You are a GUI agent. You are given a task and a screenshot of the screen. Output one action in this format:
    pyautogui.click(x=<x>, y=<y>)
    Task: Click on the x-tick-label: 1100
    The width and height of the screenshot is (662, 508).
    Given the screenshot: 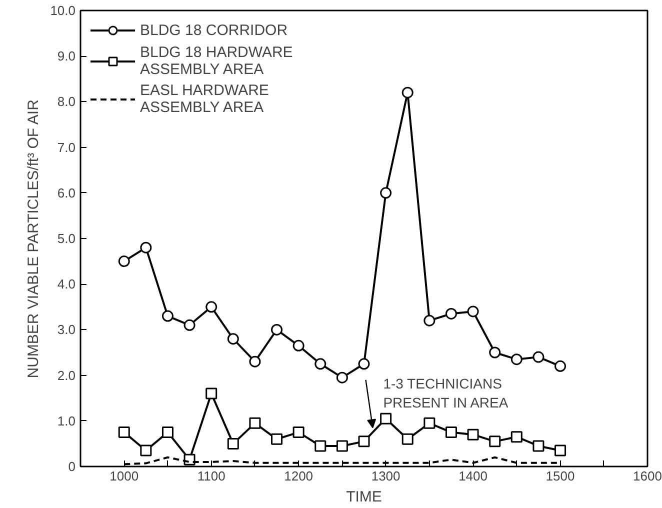 What is the action you would take?
    pyautogui.click(x=211, y=476)
    